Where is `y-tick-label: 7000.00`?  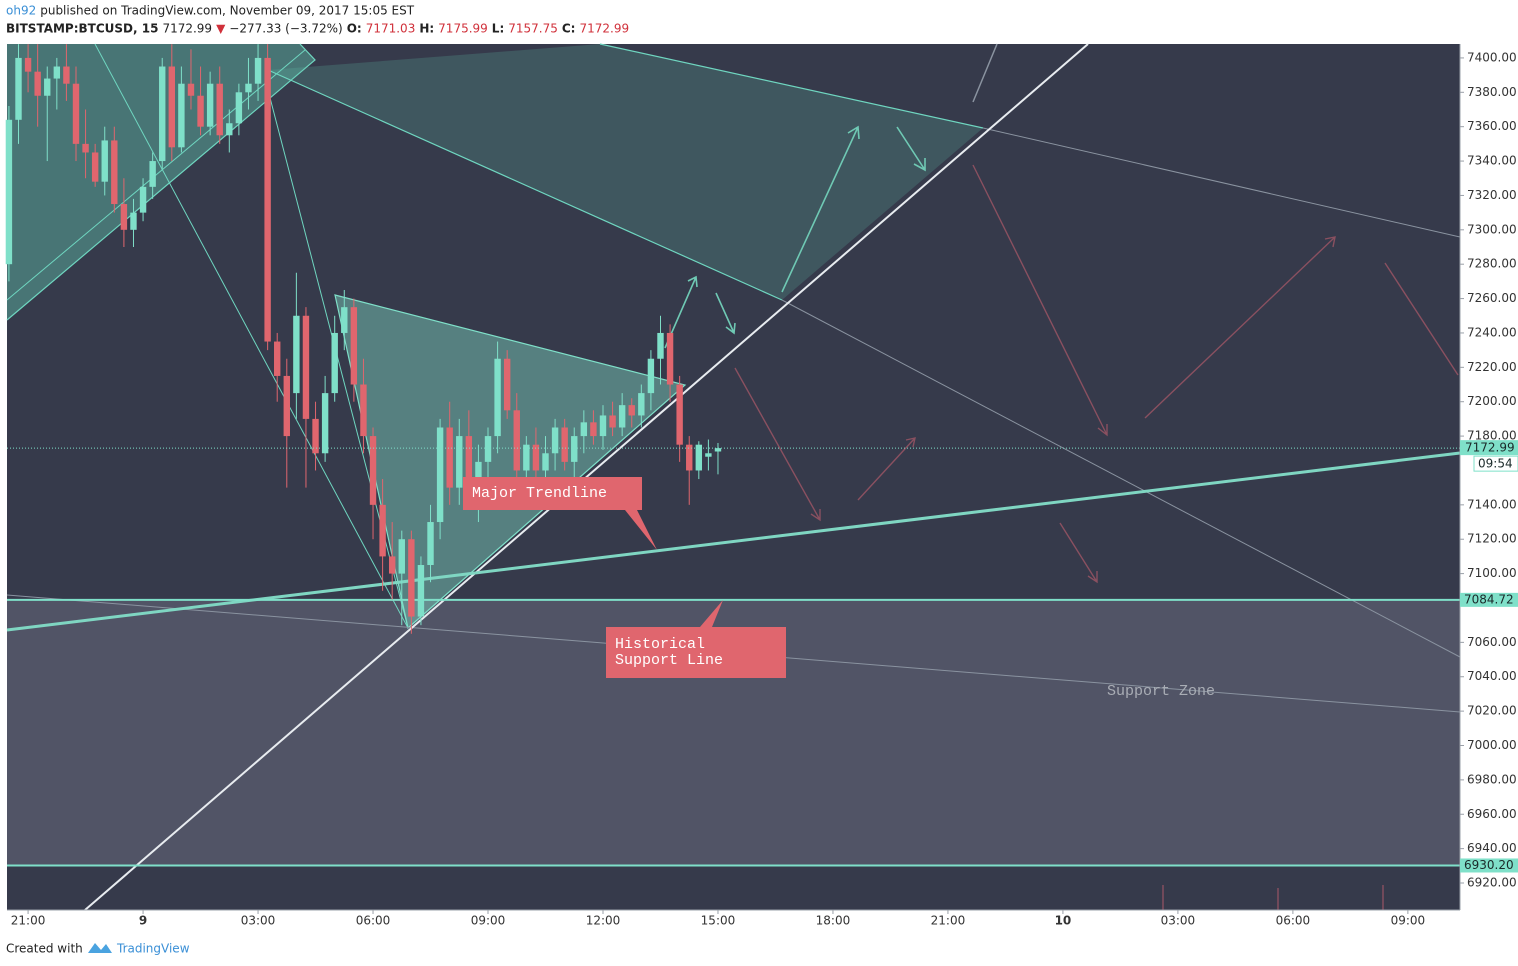 y-tick-label: 7000.00 is located at coordinates (1492, 745).